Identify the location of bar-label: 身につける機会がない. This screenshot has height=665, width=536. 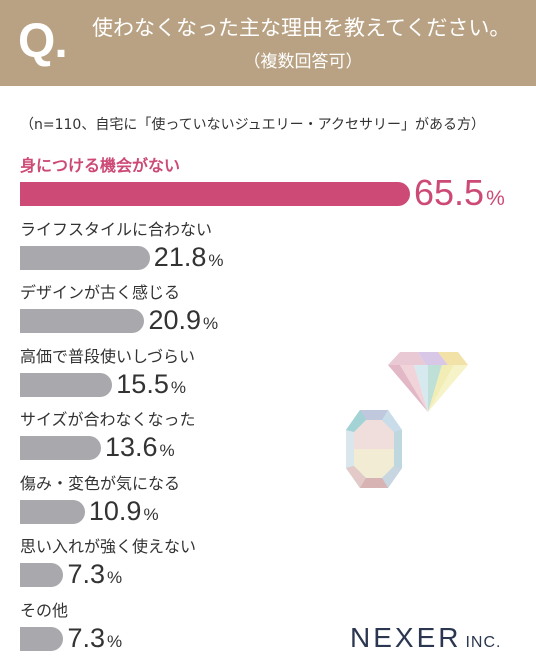
(100, 165).